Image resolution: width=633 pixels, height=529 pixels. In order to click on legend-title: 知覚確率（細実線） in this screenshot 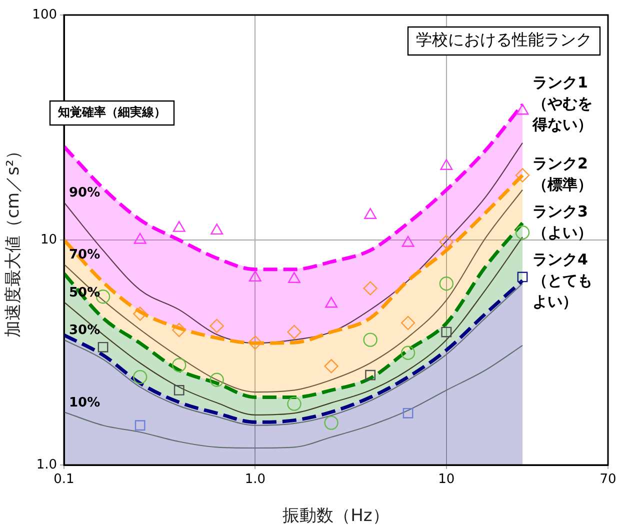, I will do `click(111, 112)`.